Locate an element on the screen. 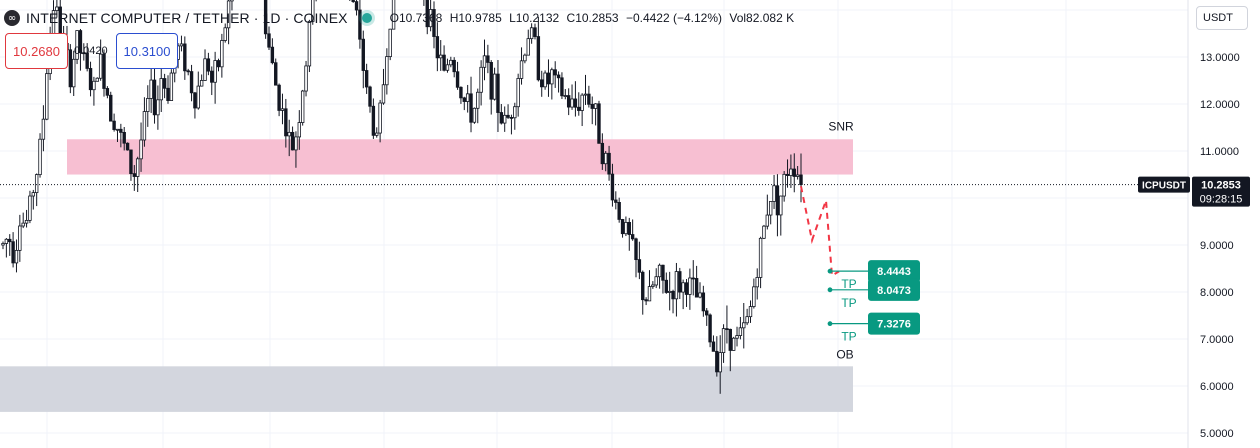 The image size is (1260, 448). symbol-title: INTERNET COMPUTER / TETHER · 1D · COINEX is located at coordinates (187, 18).